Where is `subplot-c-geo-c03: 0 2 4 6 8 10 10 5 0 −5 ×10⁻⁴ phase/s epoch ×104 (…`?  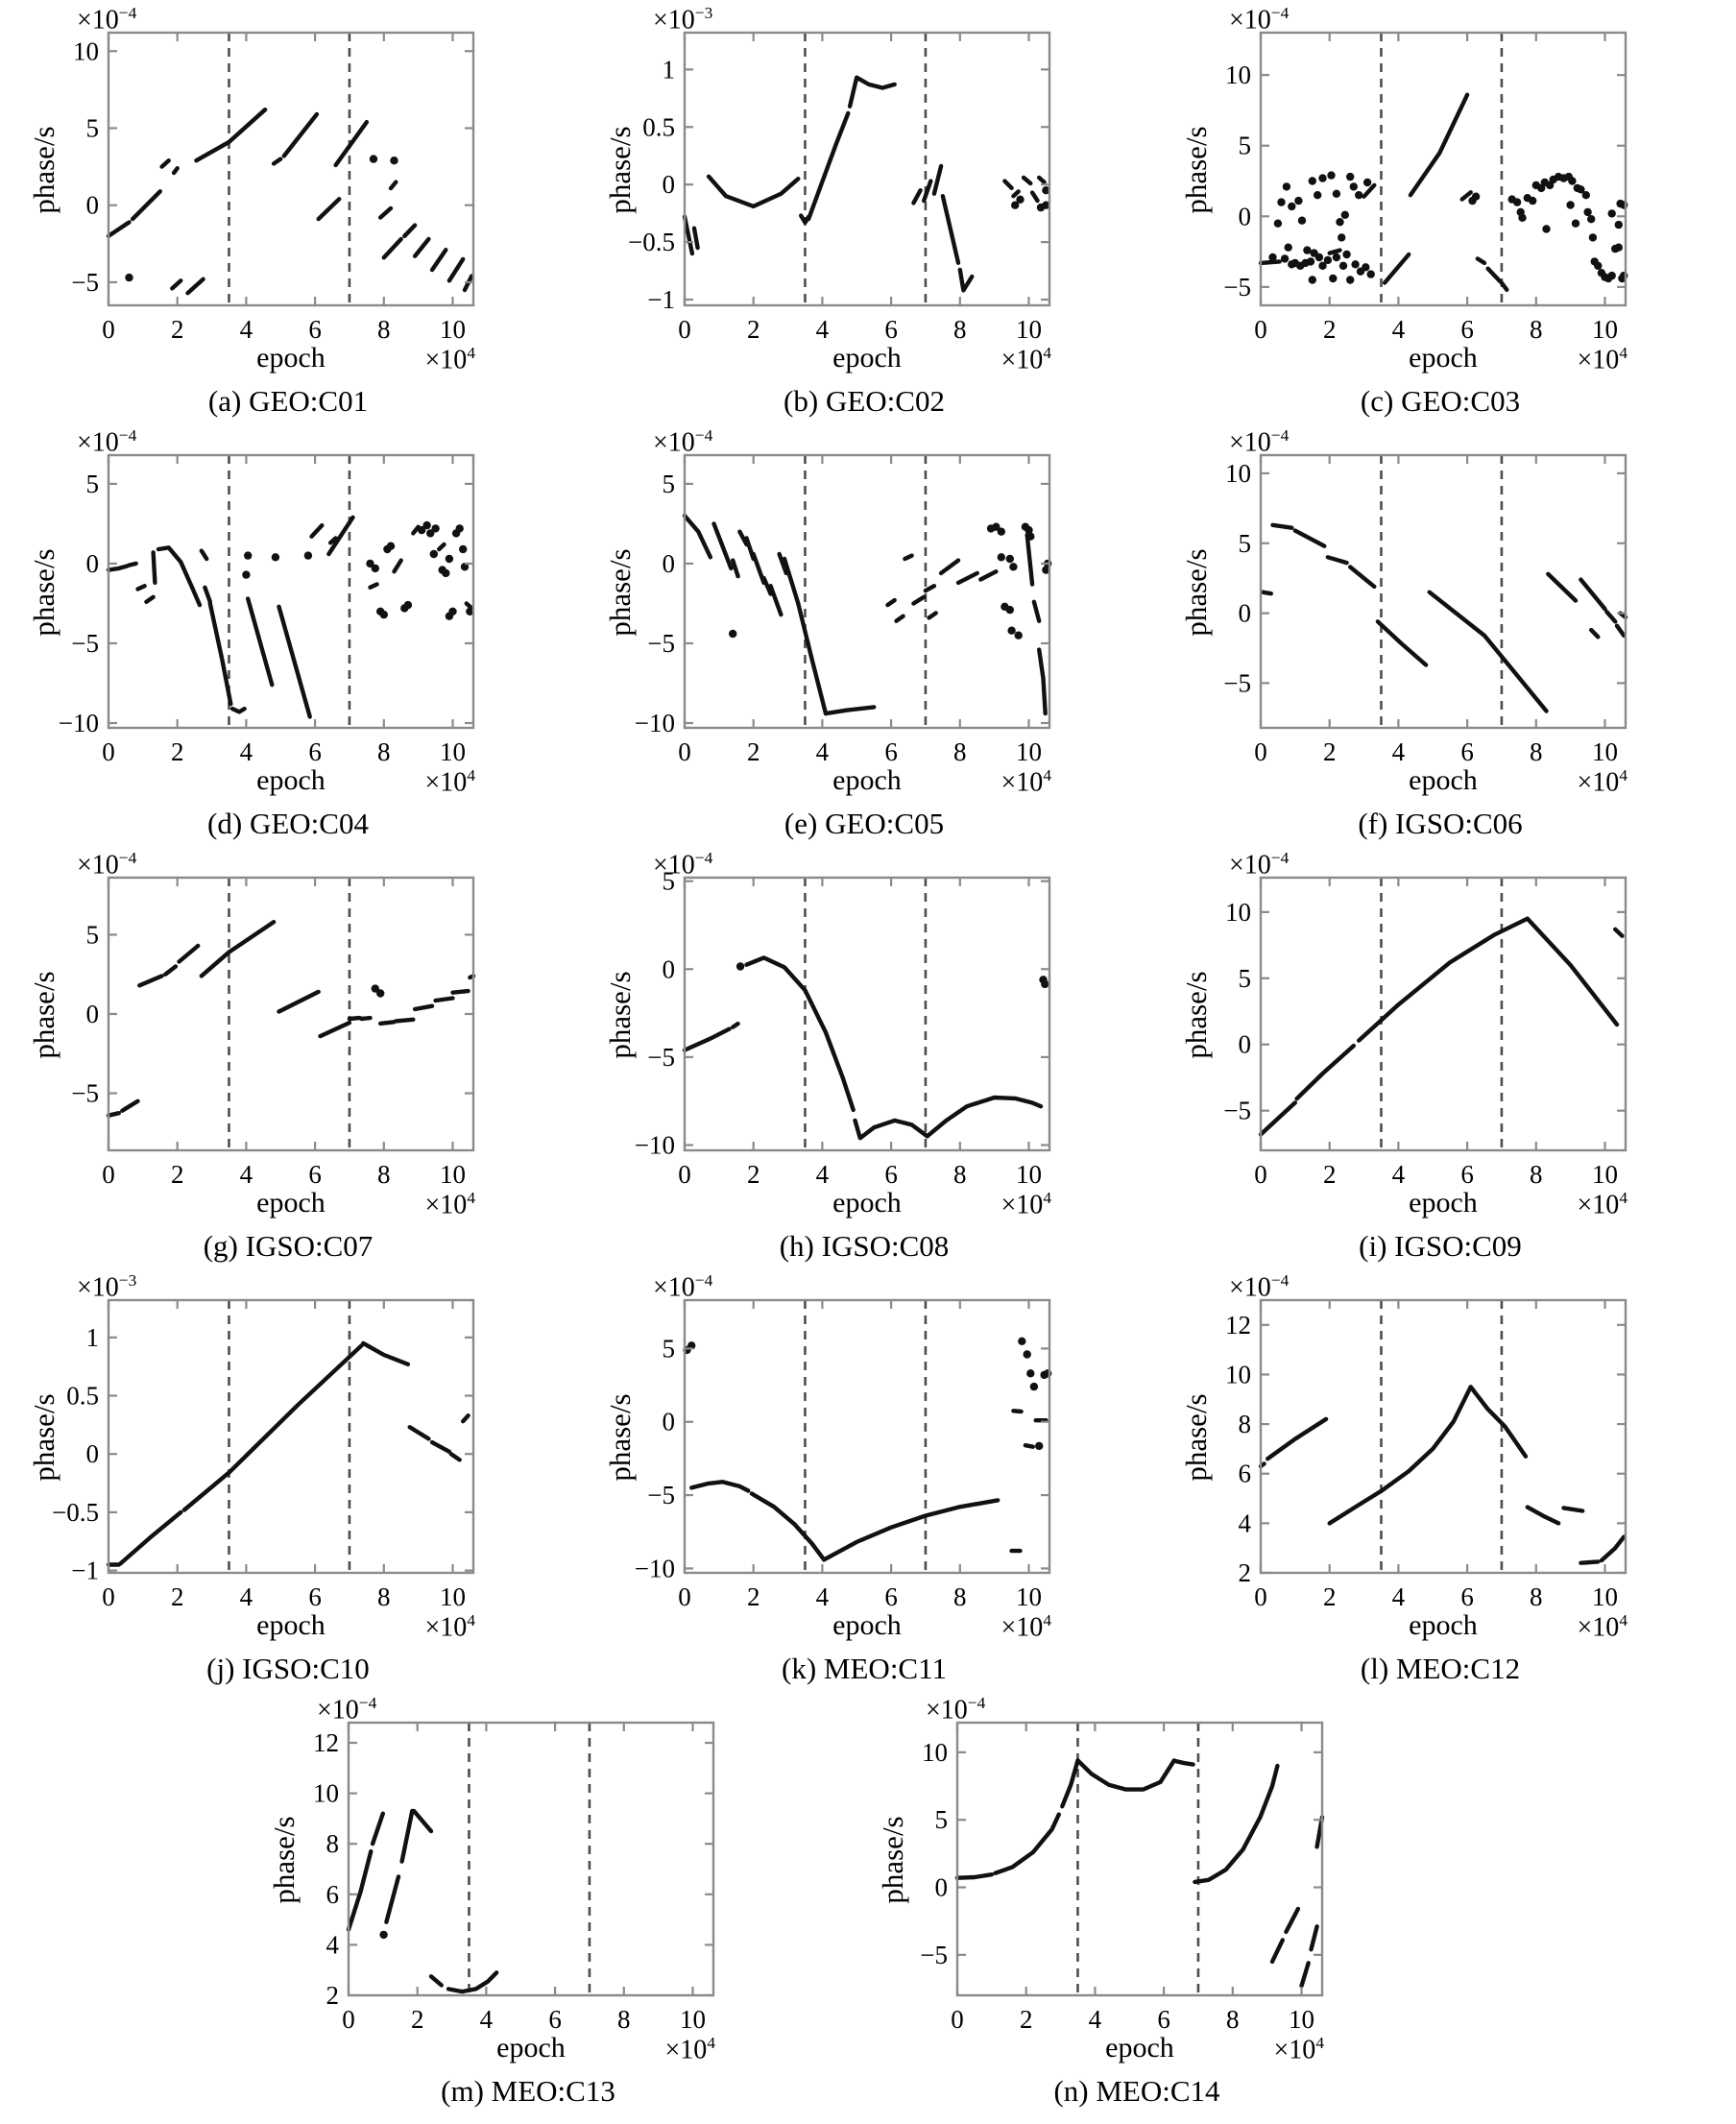 subplot-c-geo-c03: 0 2 4 6 8 10 10 5 0 −5 ×10⁻⁴ phase/s epoch ×104 (… is located at coordinates (1440, 215).